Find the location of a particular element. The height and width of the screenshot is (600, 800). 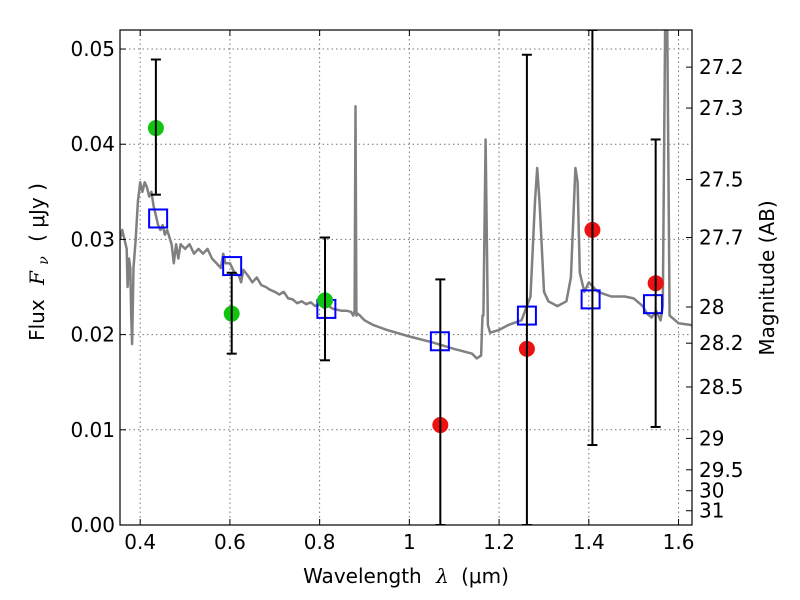

y2-tick-label: 30 is located at coordinates (711, 491).